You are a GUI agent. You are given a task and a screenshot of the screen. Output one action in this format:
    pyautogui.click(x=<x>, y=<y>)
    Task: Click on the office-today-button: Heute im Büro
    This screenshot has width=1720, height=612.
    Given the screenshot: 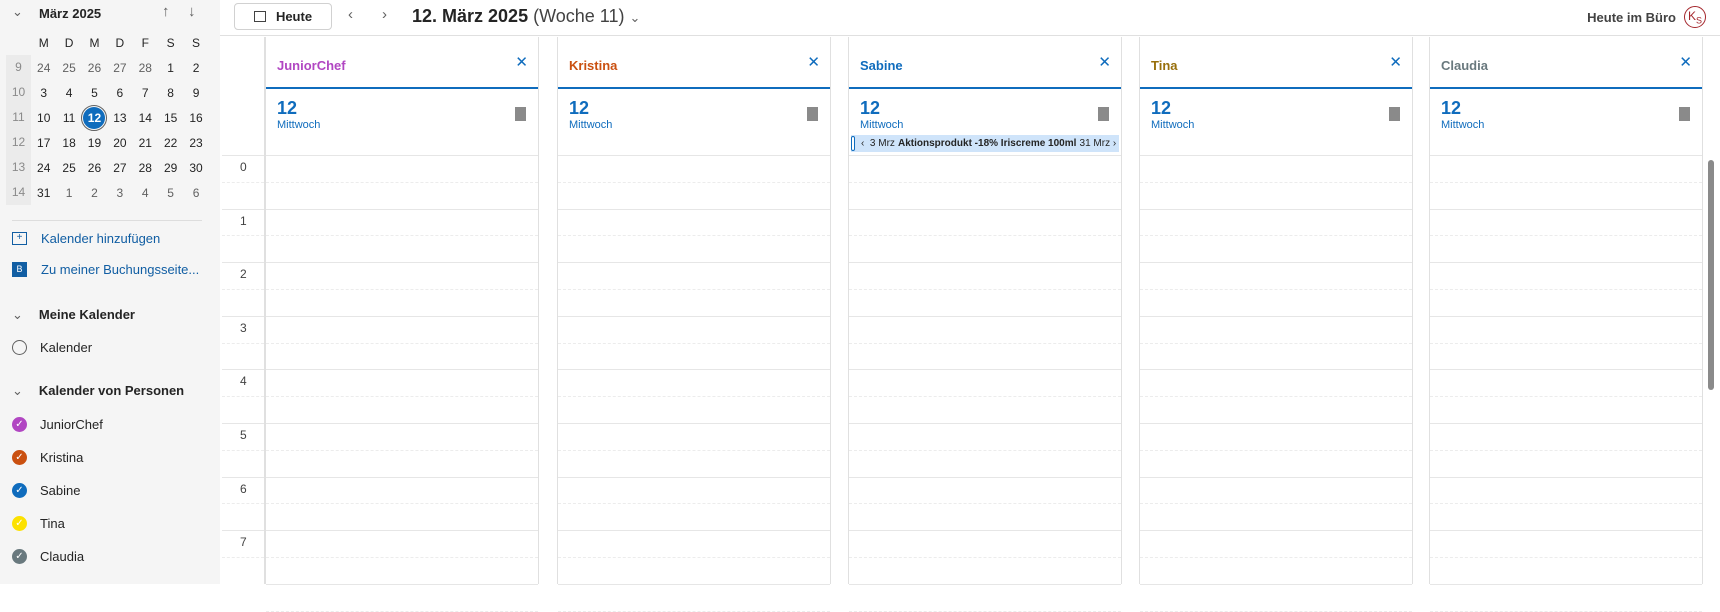 What is the action you would take?
    pyautogui.click(x=1631, y=17)
    